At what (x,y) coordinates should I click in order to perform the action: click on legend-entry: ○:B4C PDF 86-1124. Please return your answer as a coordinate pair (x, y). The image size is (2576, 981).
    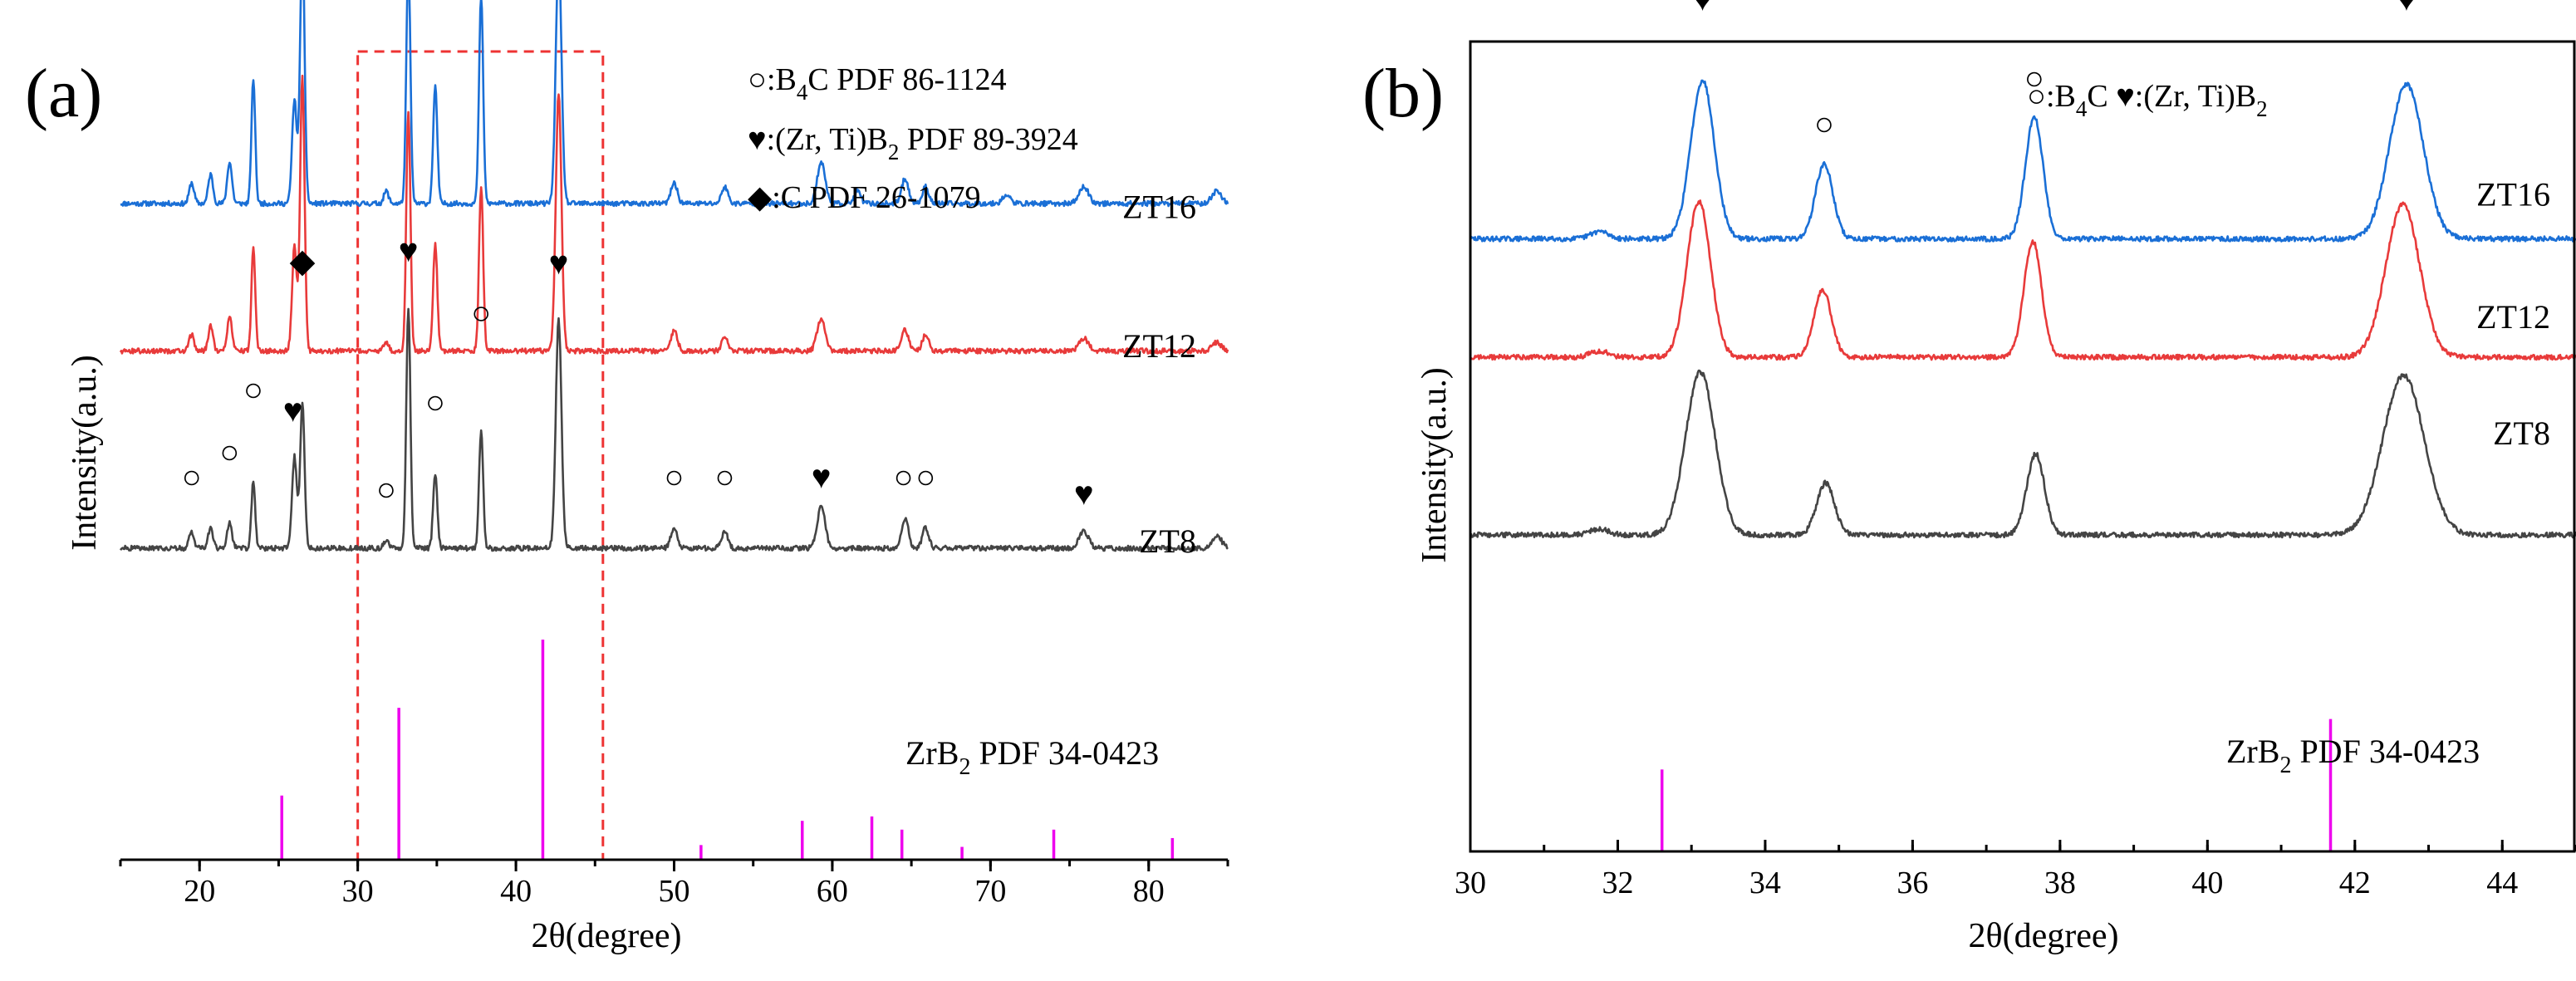
    Looking at the image, I should click on (877, 83).